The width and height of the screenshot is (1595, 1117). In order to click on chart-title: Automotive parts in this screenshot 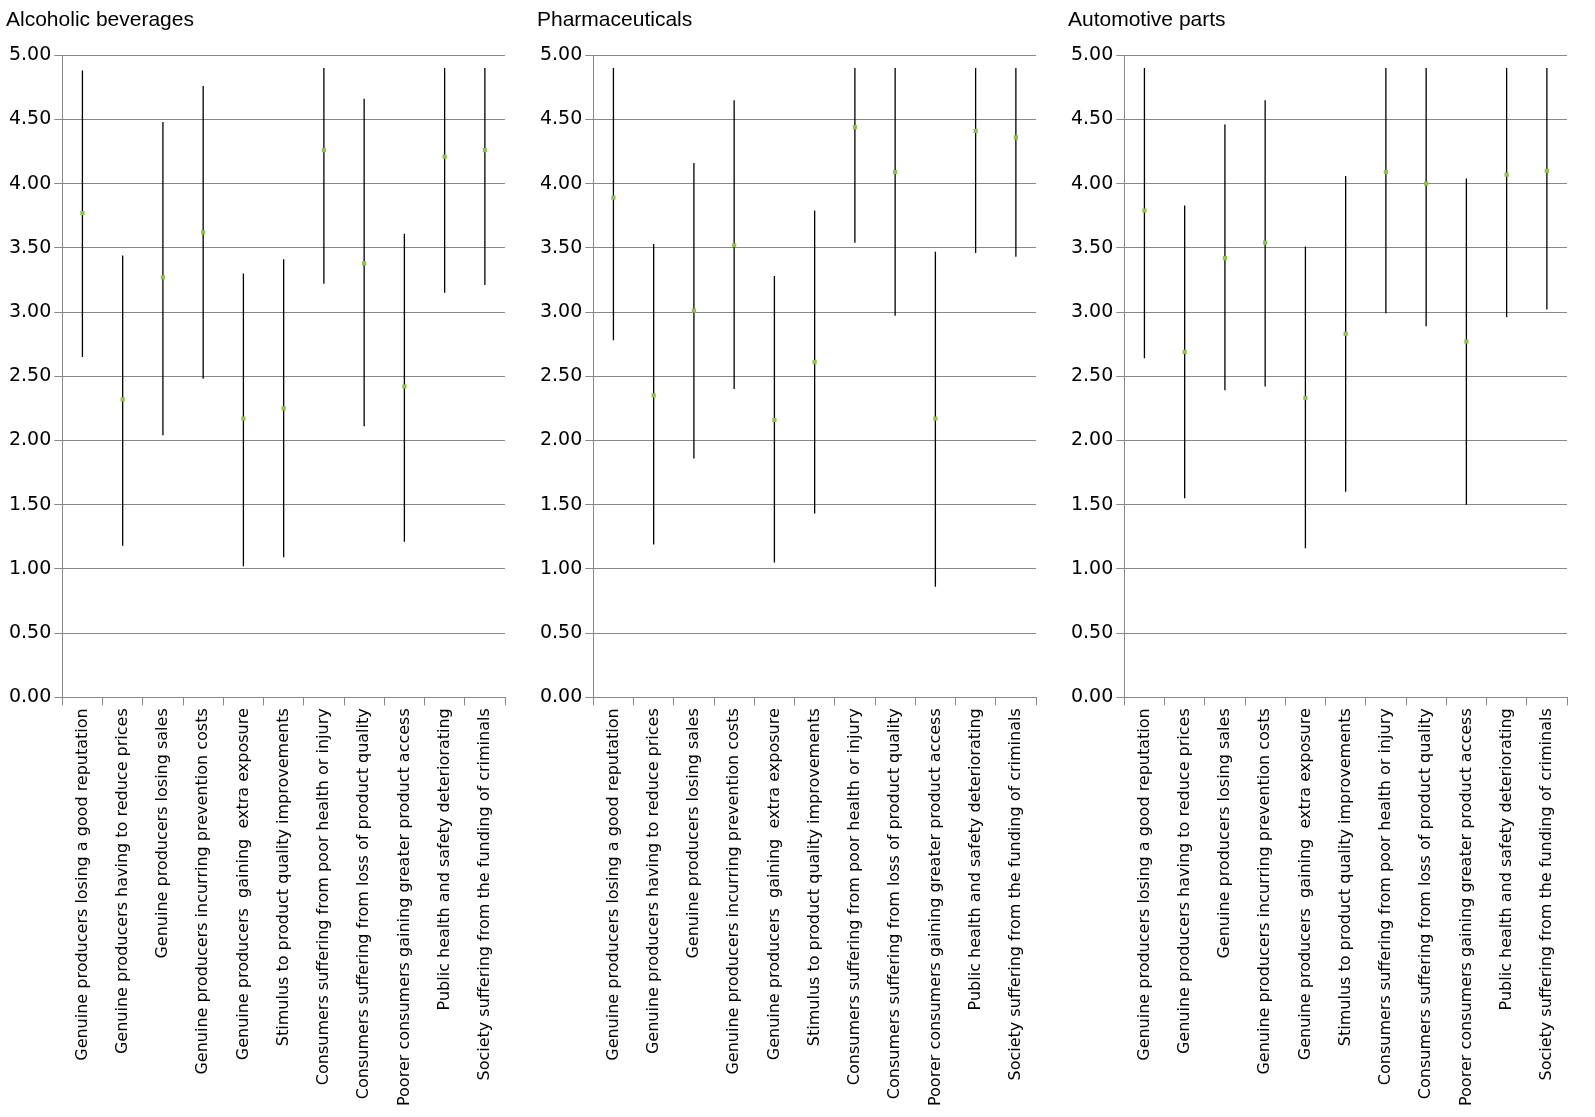, I will do `click(1147, 19)`.